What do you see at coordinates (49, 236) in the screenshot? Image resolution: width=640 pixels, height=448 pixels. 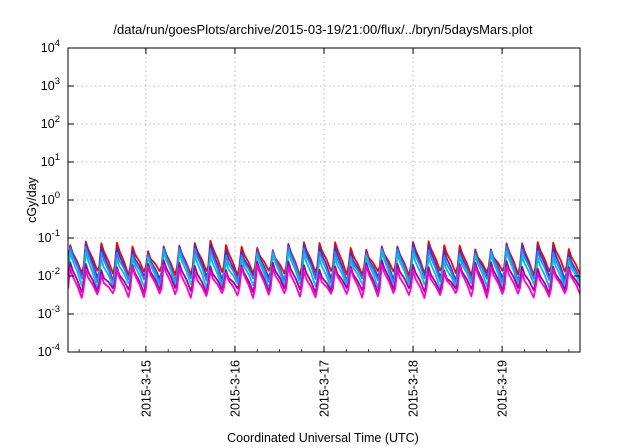 I see `y-tick-label: 10⁻¹` at bounding box center [49, 236].